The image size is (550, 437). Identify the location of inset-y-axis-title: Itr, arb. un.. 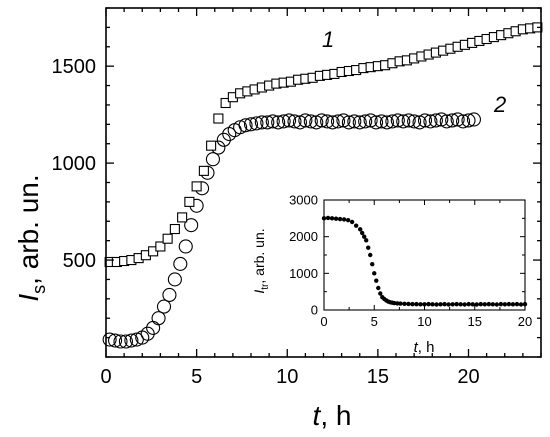
(261, 260).